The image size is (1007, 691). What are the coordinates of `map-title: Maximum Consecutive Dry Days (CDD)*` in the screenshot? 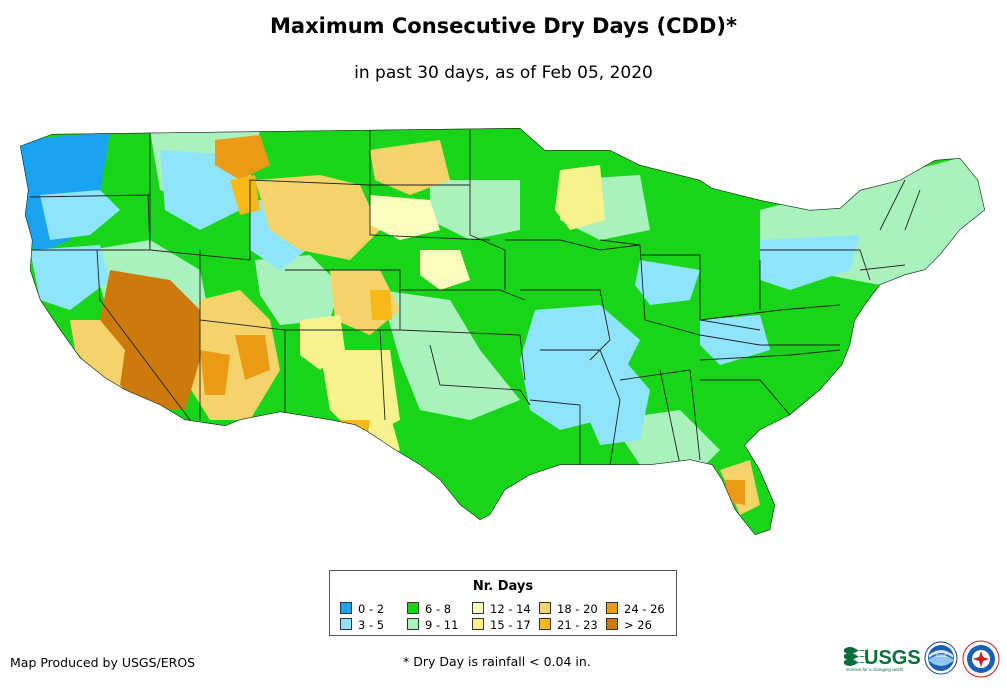 It's located at (503, 26).